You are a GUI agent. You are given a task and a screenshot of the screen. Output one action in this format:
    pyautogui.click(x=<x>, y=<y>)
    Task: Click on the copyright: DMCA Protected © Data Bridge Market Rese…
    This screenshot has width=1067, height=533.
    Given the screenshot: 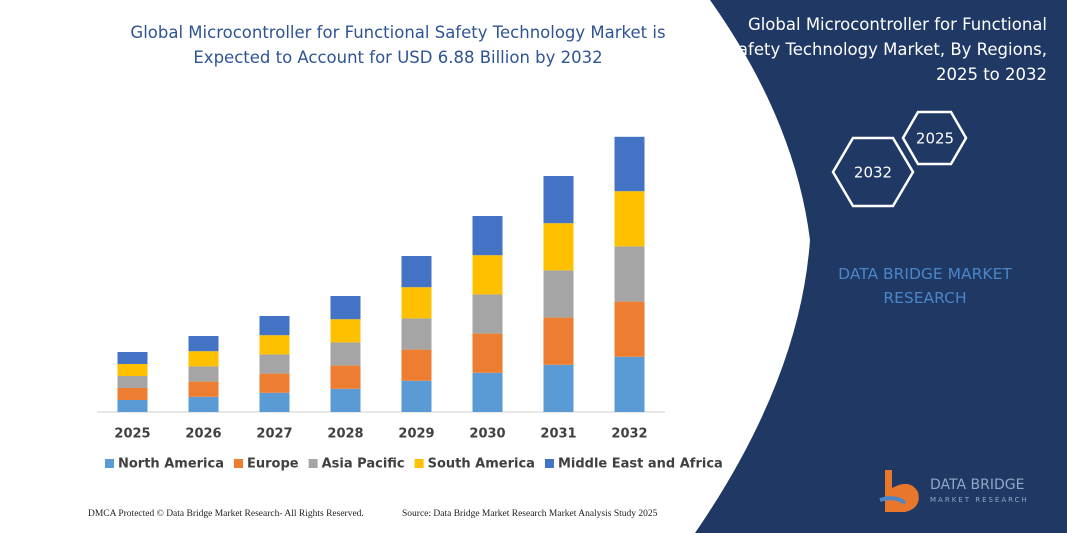 What is the action you would take?
    pyautogui.click(x=226, y=514)
    